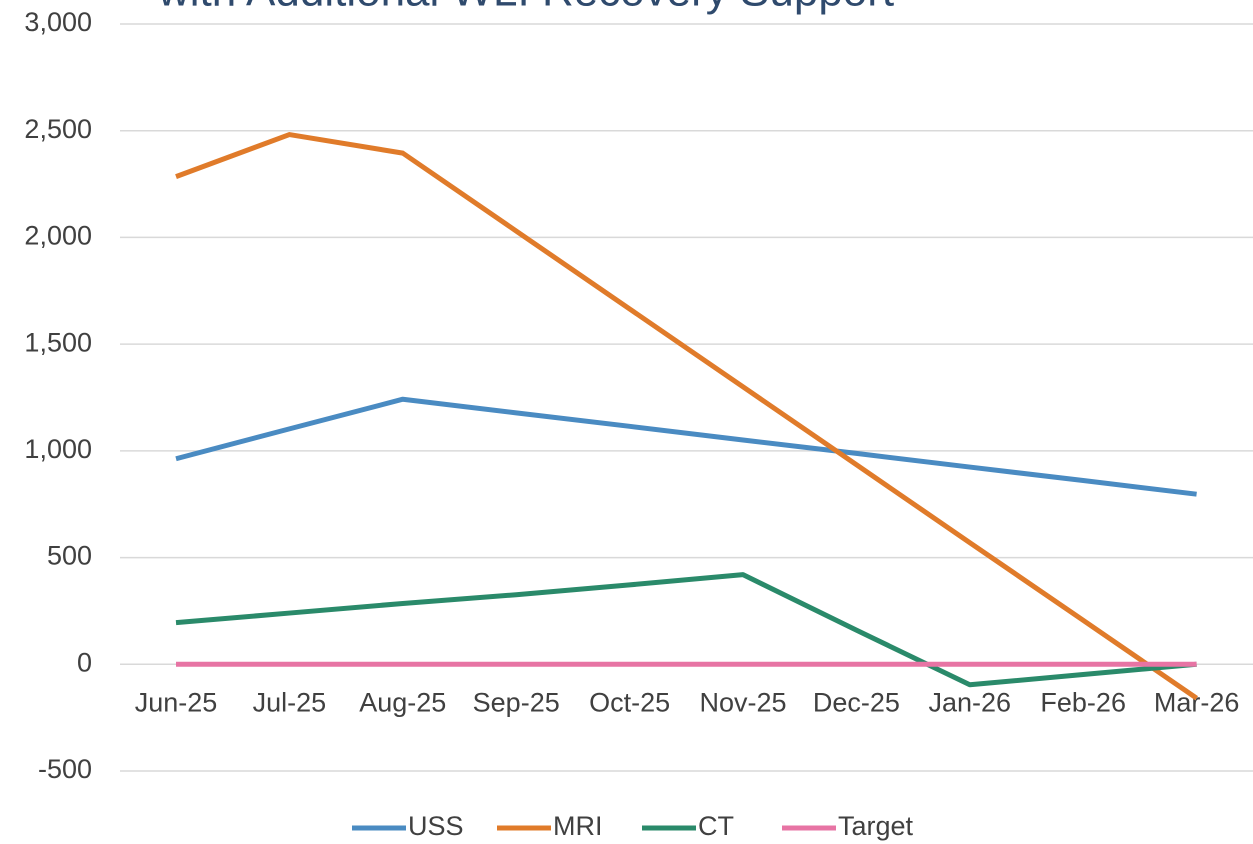 The image size is (1253, 844). What do you see at coordinates (58, 22) in the screenshot?
I see `y-tick-label: 3,000` at bounding box center [58, 22].